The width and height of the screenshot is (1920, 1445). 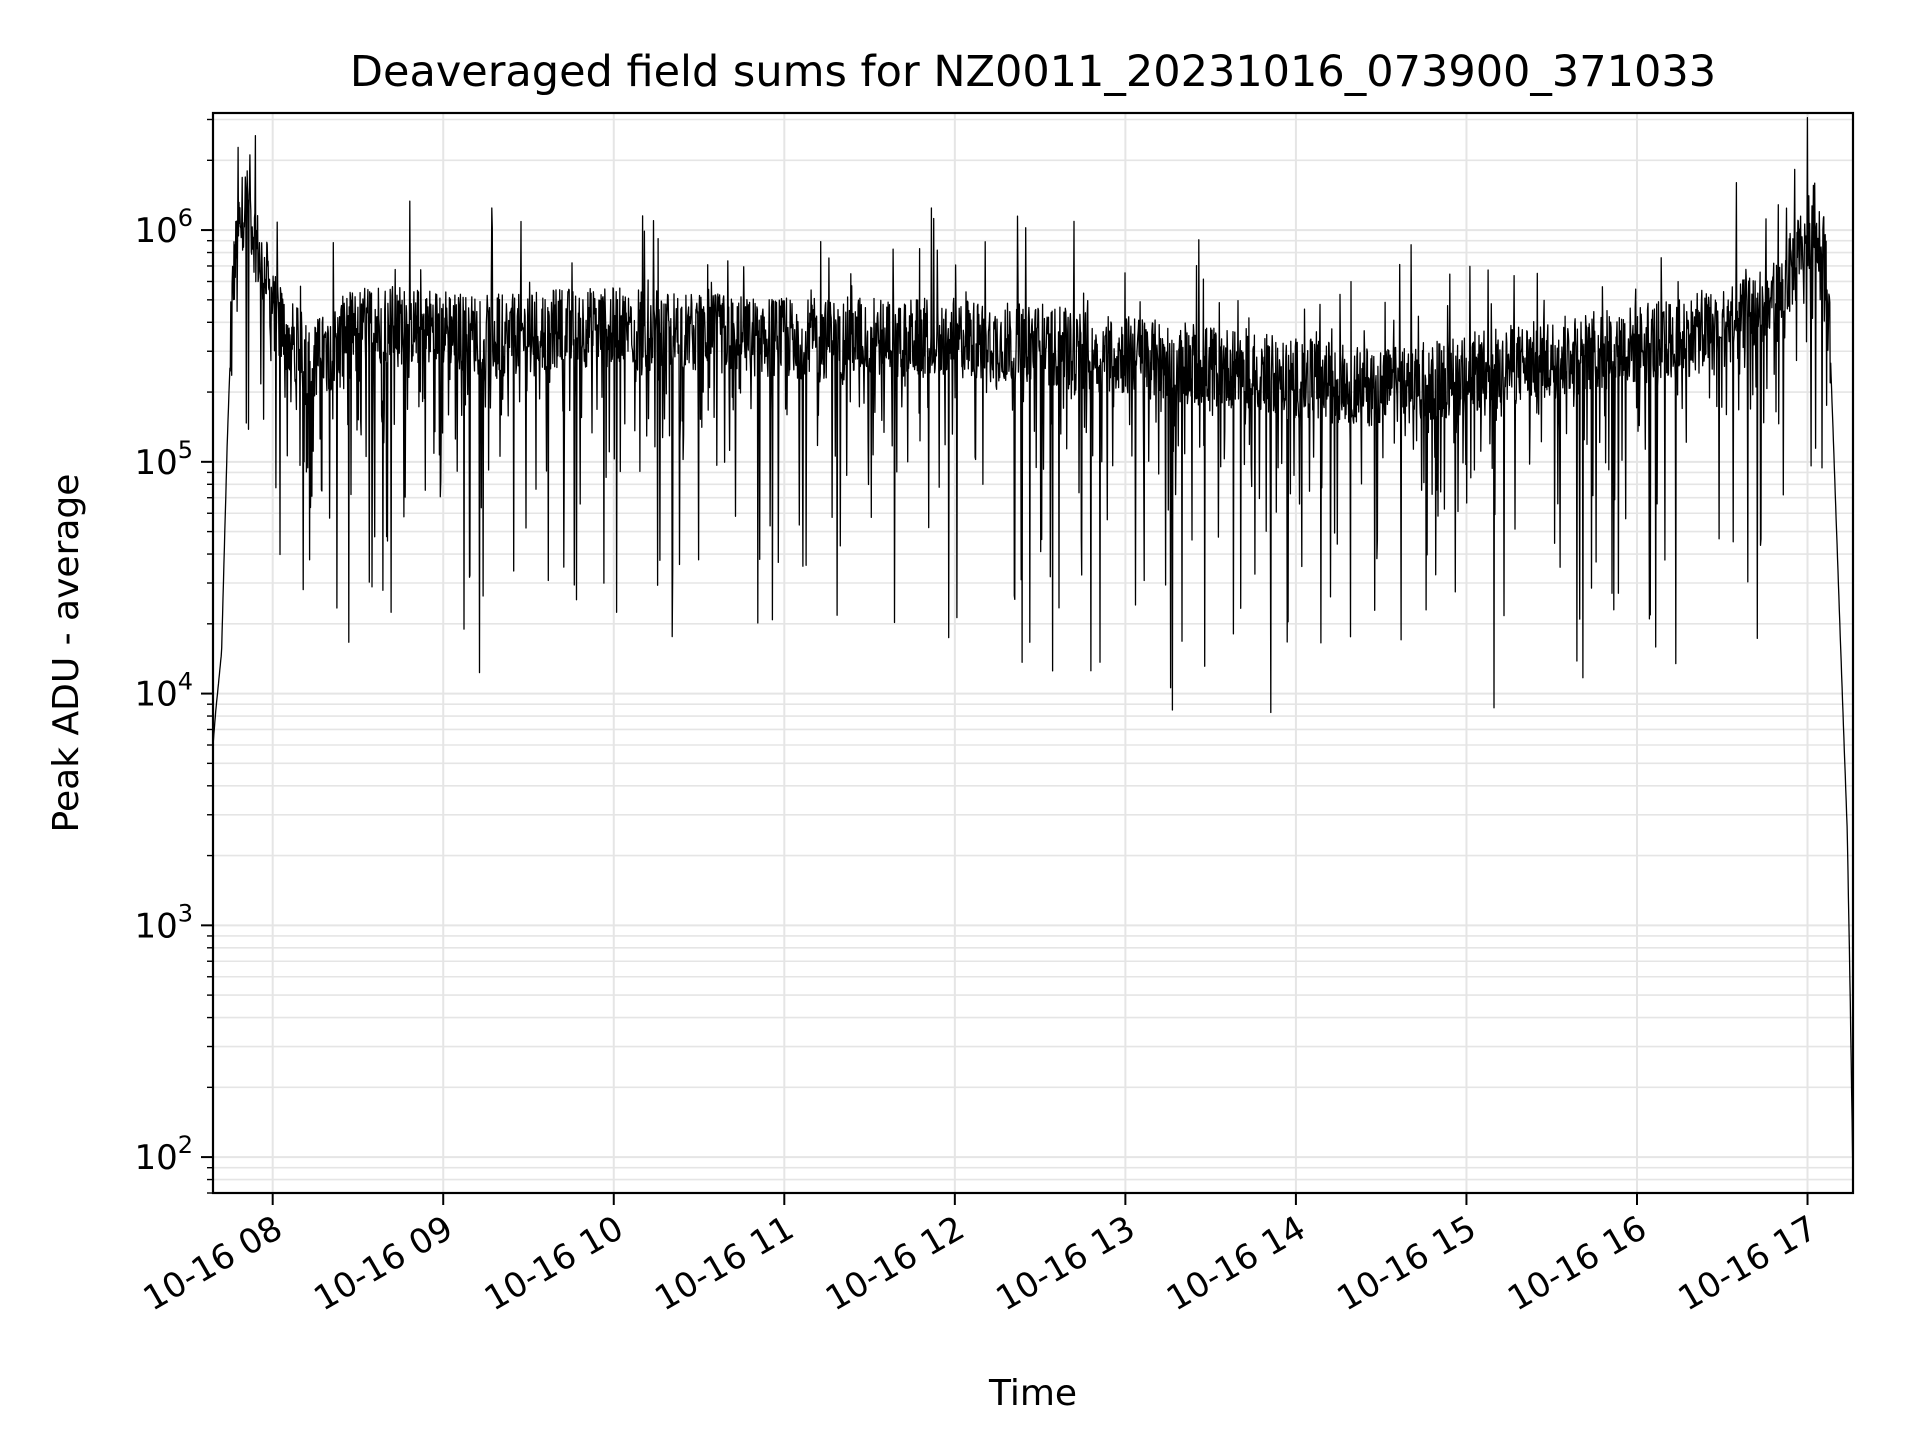 What do you see at coordinates (1032, 1393) in the screenshot?
I see `x-axis-label: Time` at bounding box center [1032, 1393].